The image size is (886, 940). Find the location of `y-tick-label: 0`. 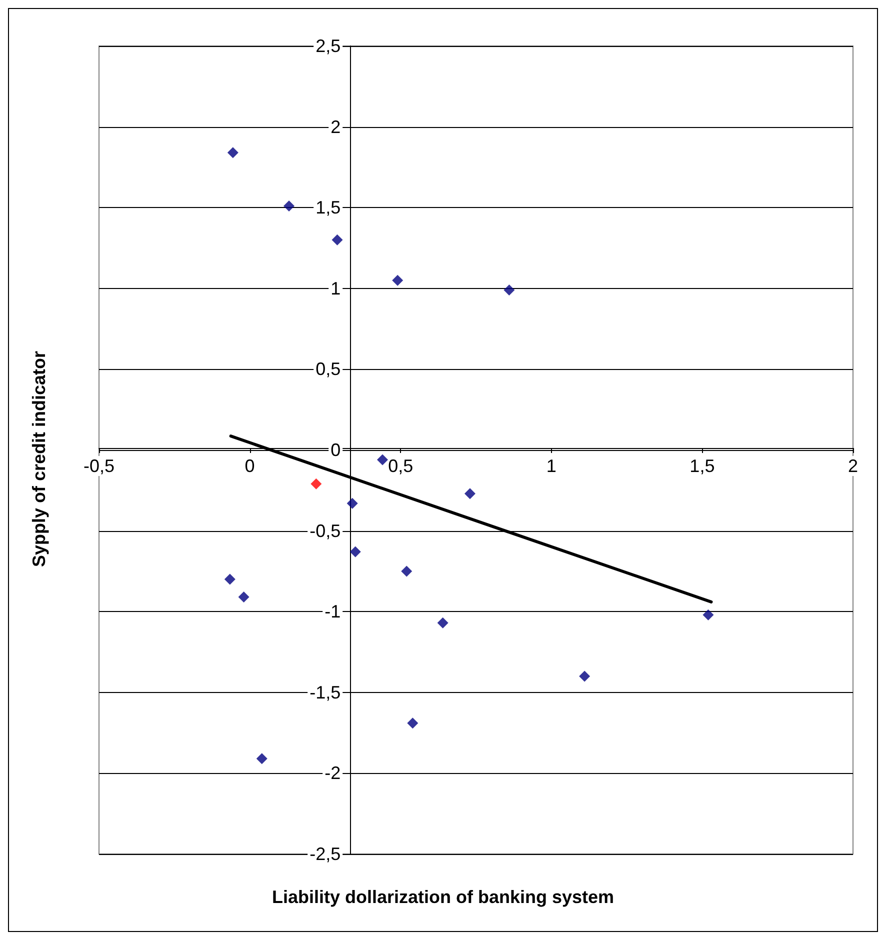

y-tick-label: 0 is located at coordinates (335, 450).